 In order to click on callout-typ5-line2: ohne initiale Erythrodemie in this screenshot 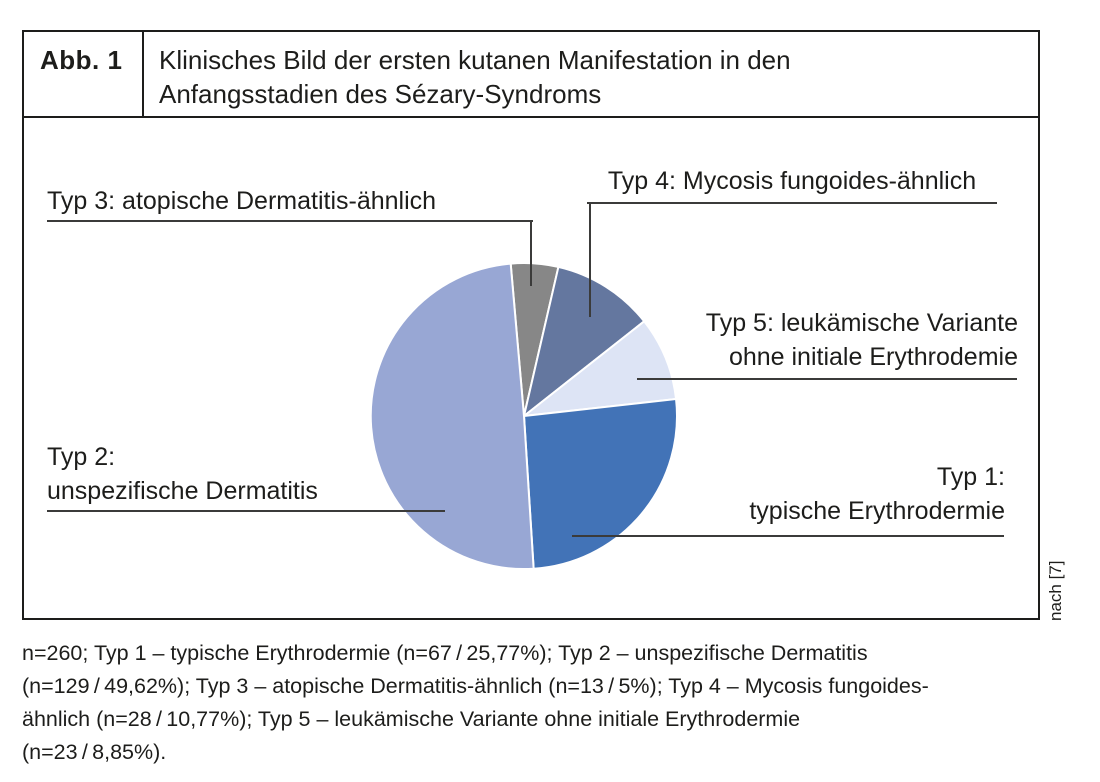, I will do `click(873, 357)`.